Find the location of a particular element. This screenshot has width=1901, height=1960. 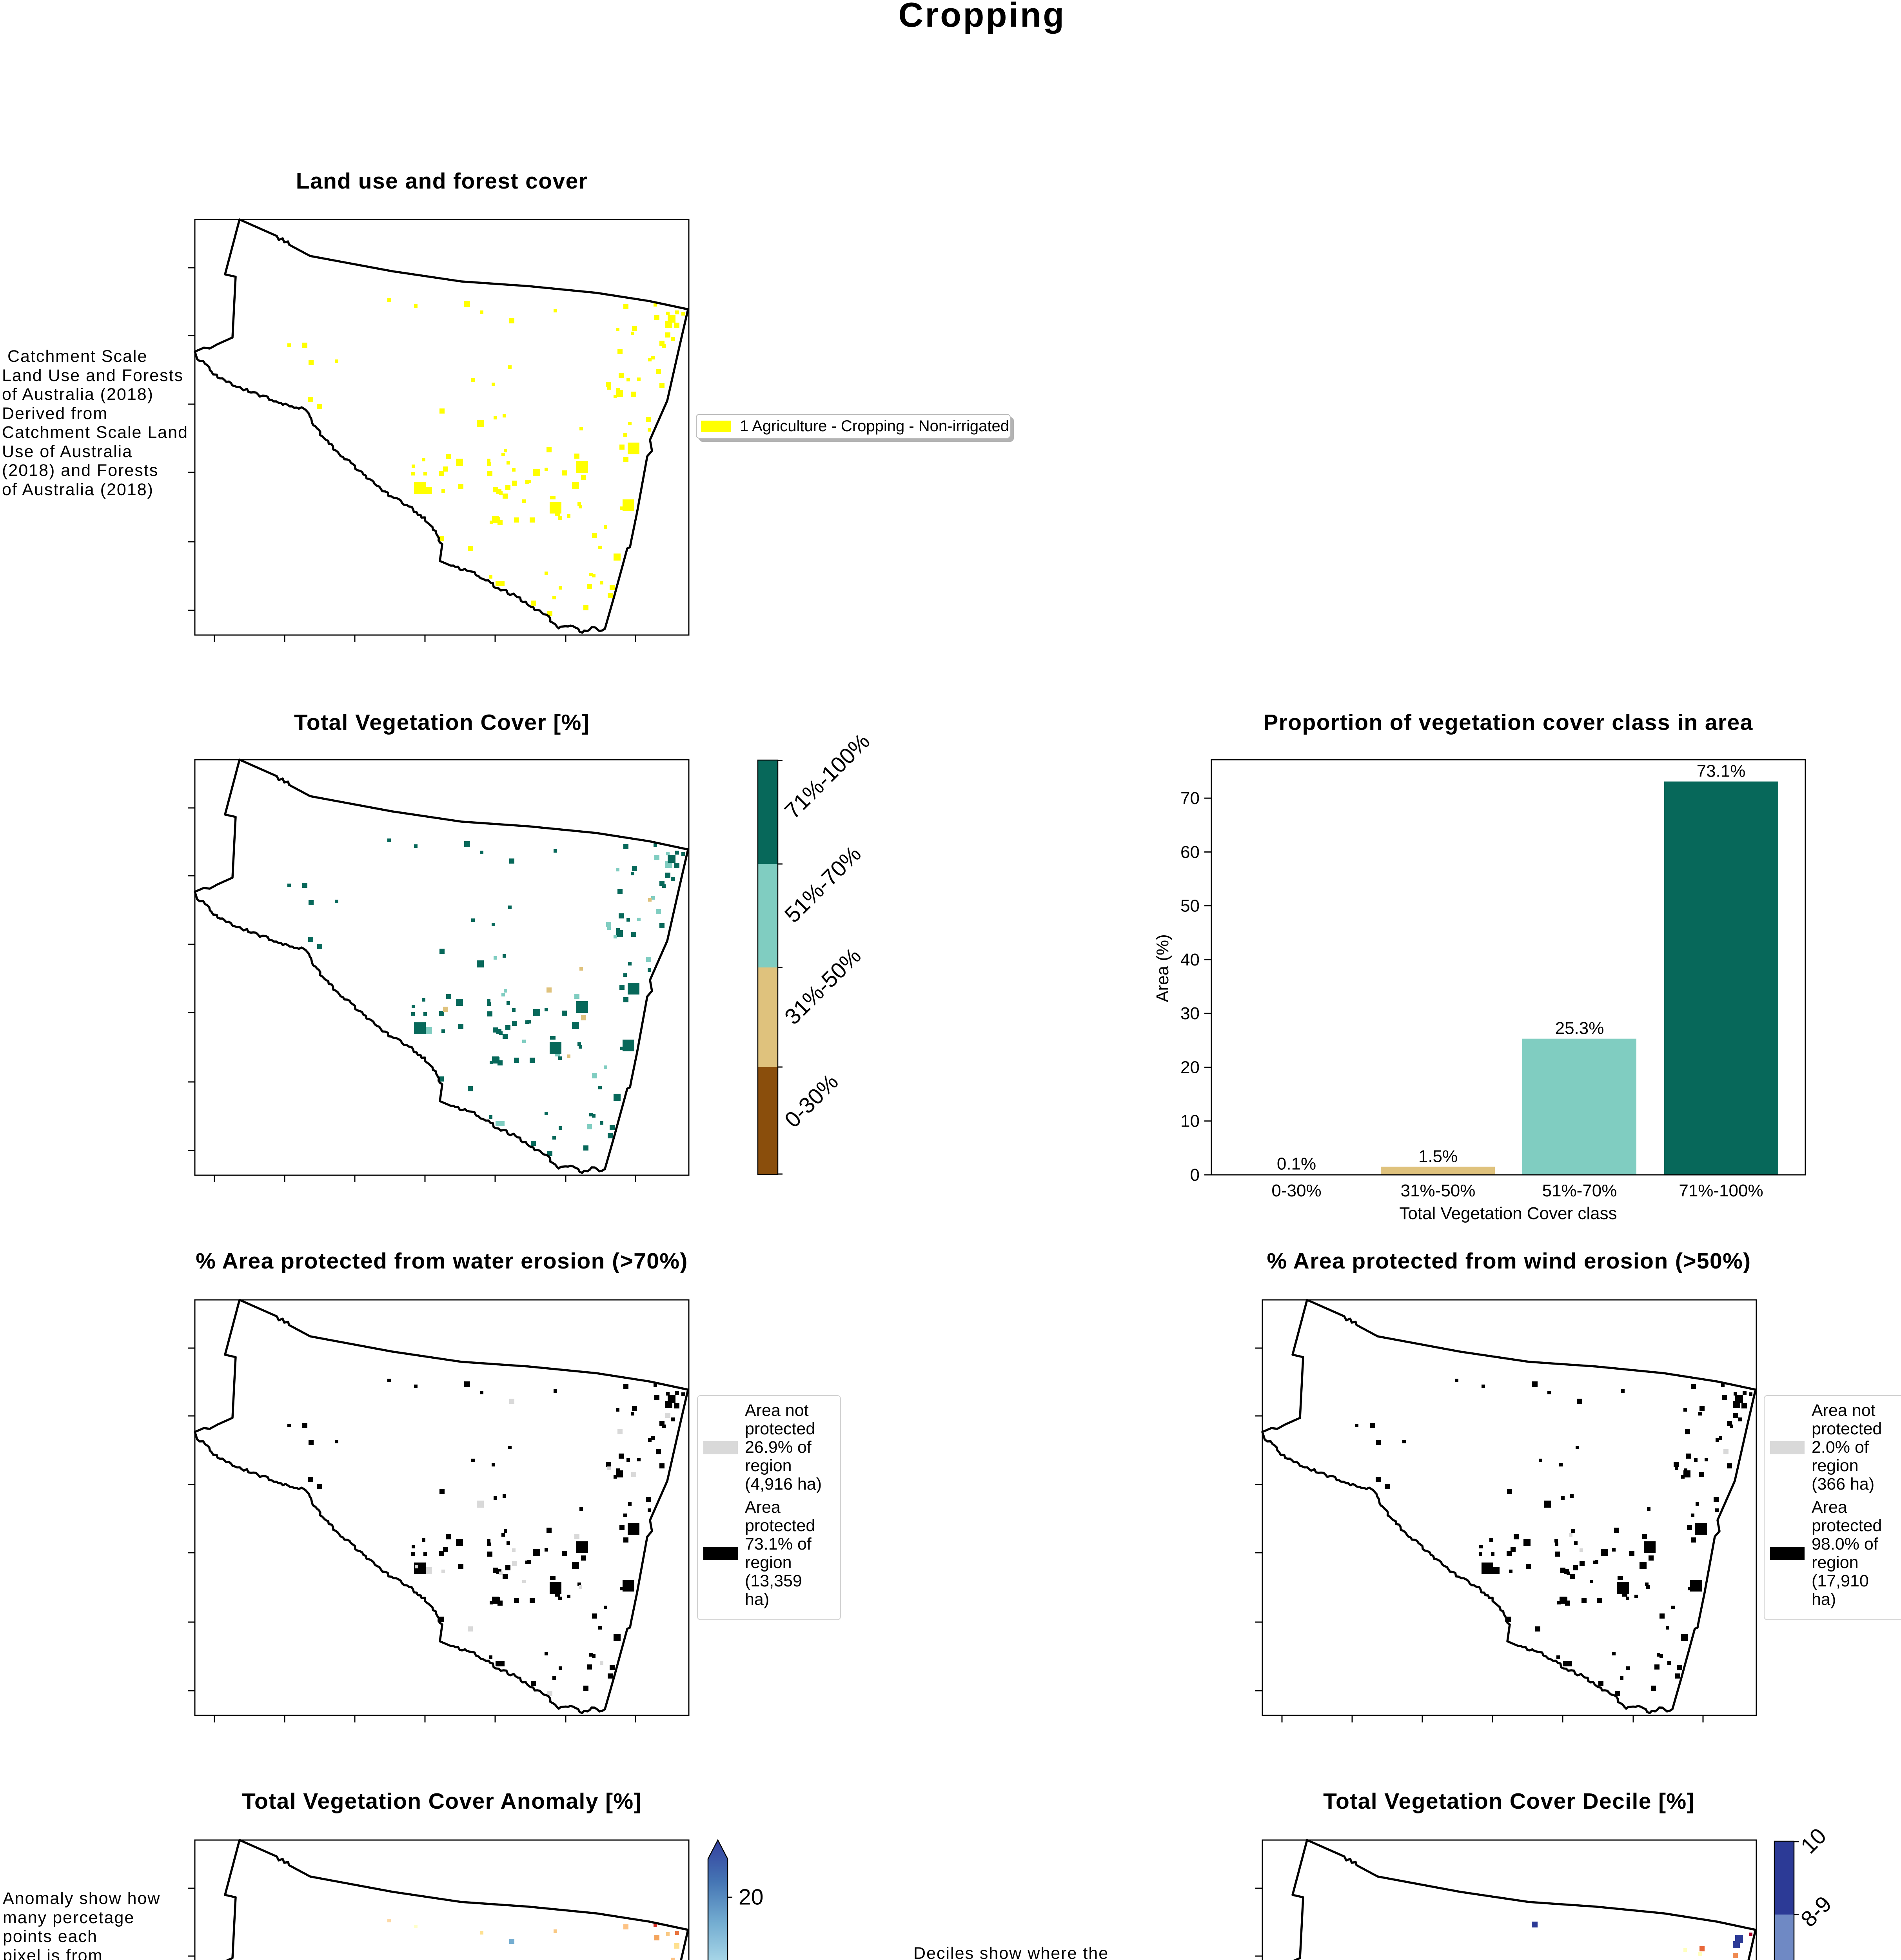

svg-text: Area (%) is located at coordinates (1163, 968).